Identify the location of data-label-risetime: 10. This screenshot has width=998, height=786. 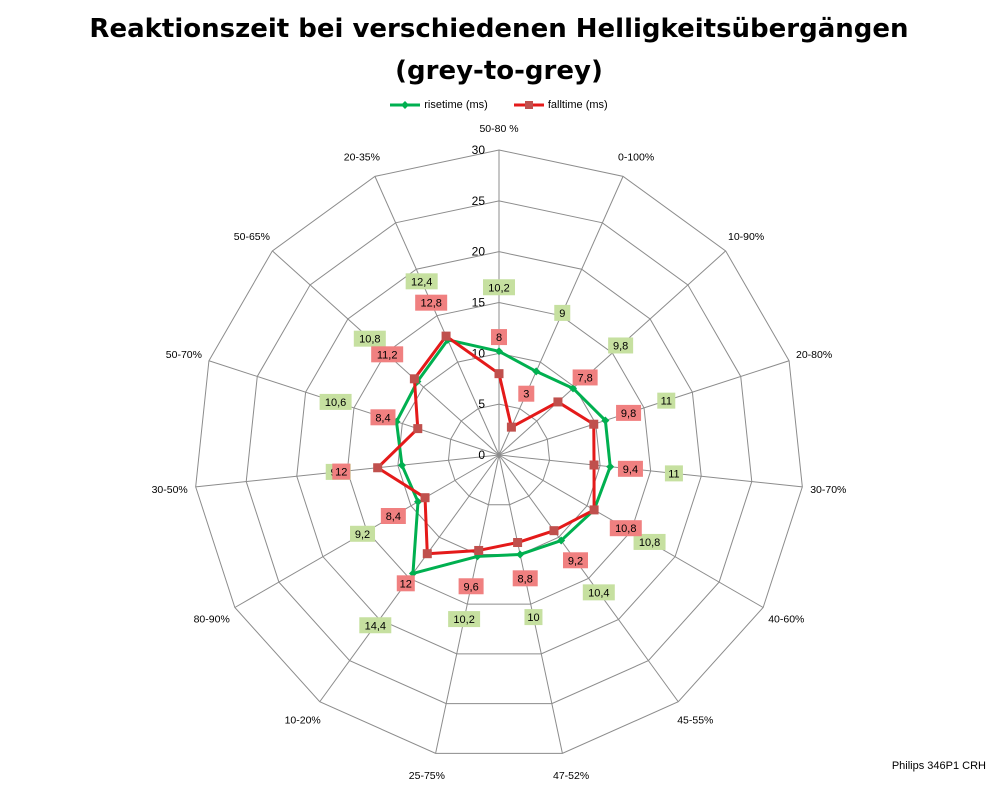
(533, 618).